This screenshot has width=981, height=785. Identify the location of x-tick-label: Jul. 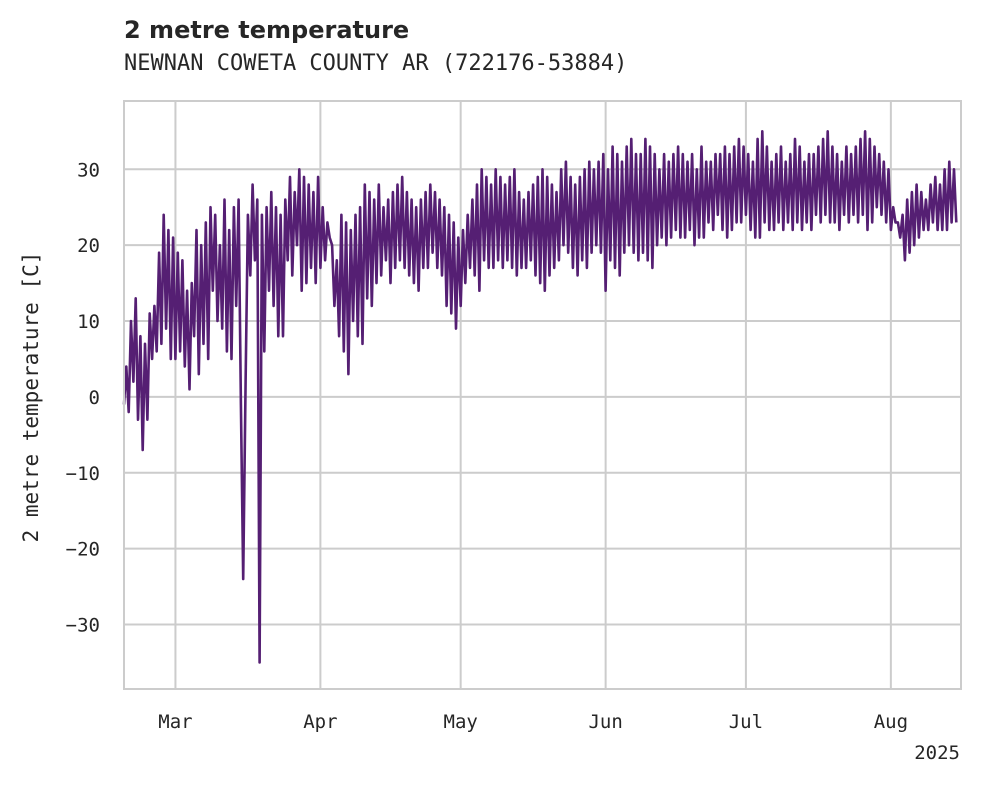
(746, 722).